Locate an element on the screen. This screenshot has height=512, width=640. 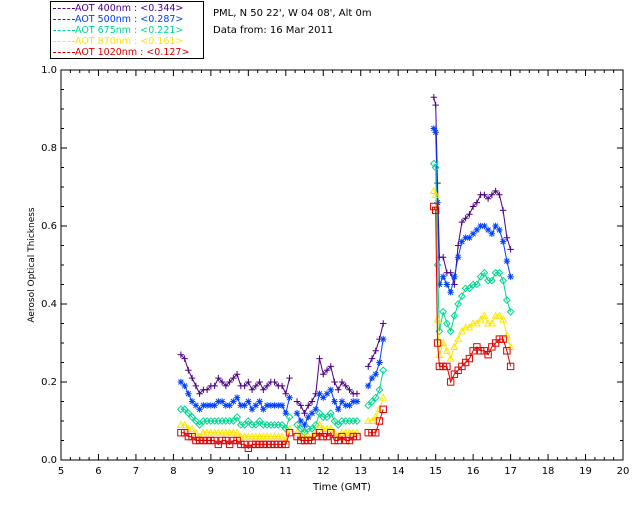
legend-label-675nm: AOT 675nm : <0.221> is located at coordinates (129, 30).